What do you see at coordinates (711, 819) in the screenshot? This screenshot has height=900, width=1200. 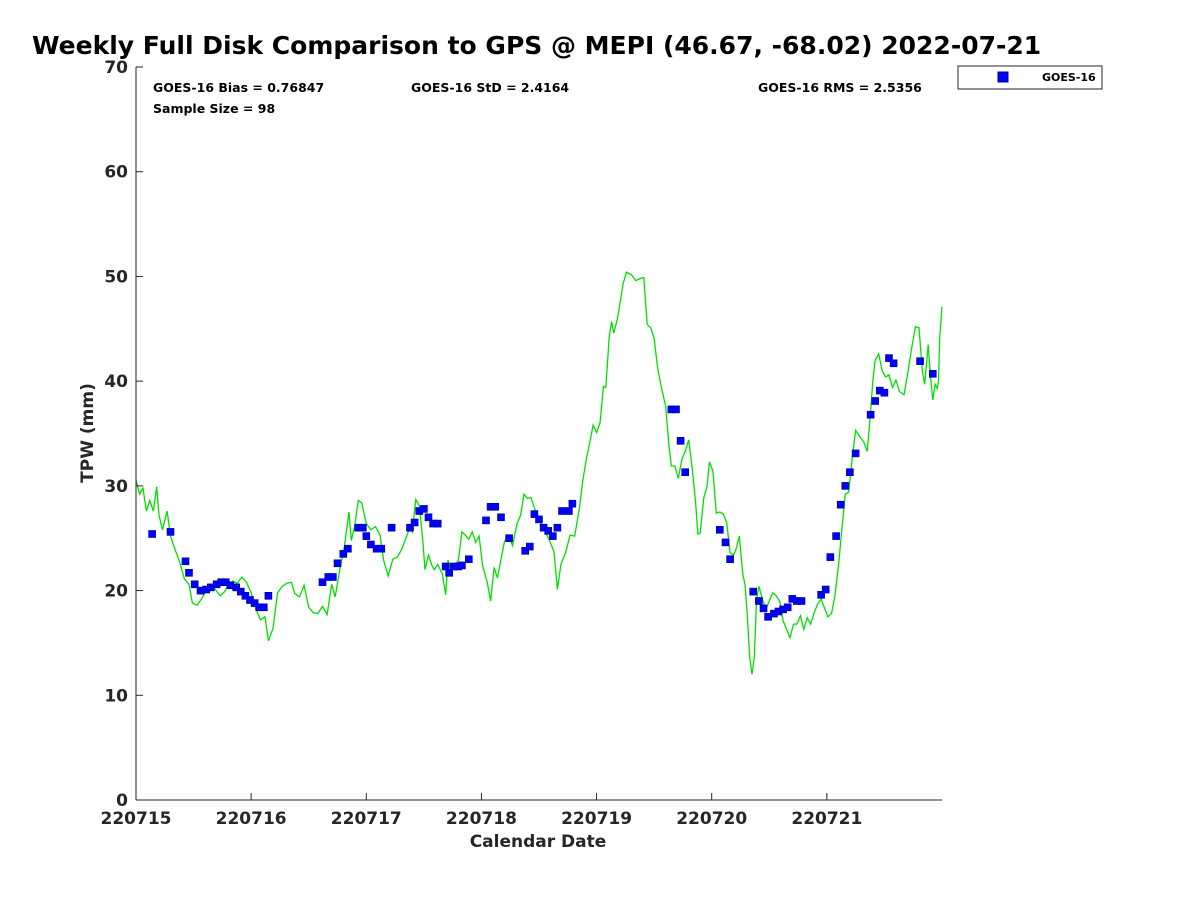 I see `x-tick-label: 220720` at bounding box center [711, 819].